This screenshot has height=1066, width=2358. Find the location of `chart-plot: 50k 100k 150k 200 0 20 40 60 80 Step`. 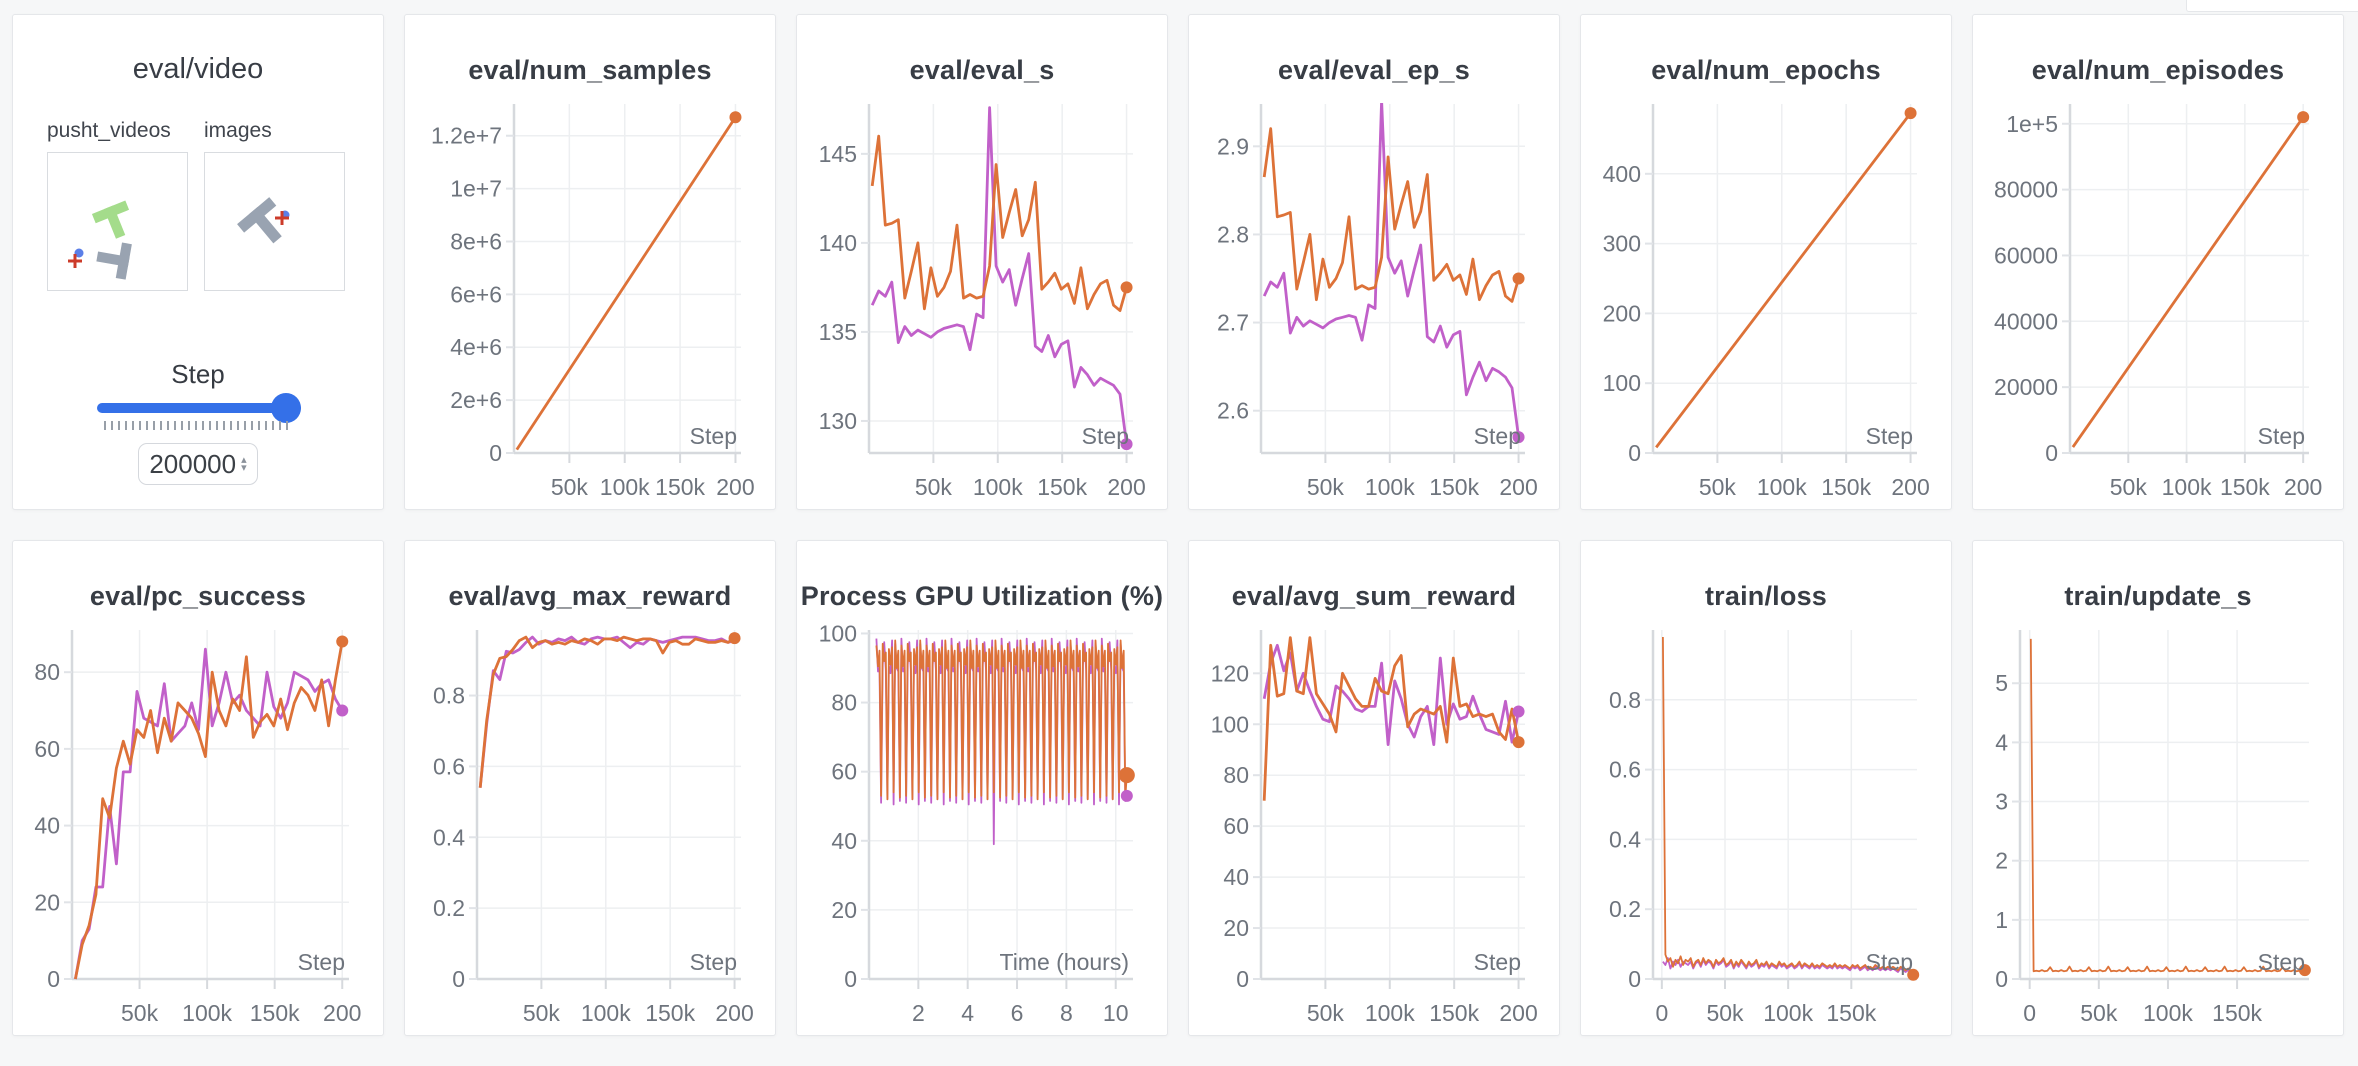

chart-plot: 50k 100k 150k 200 0 20 40 60 80 Step is located at coordinates (199, 789).